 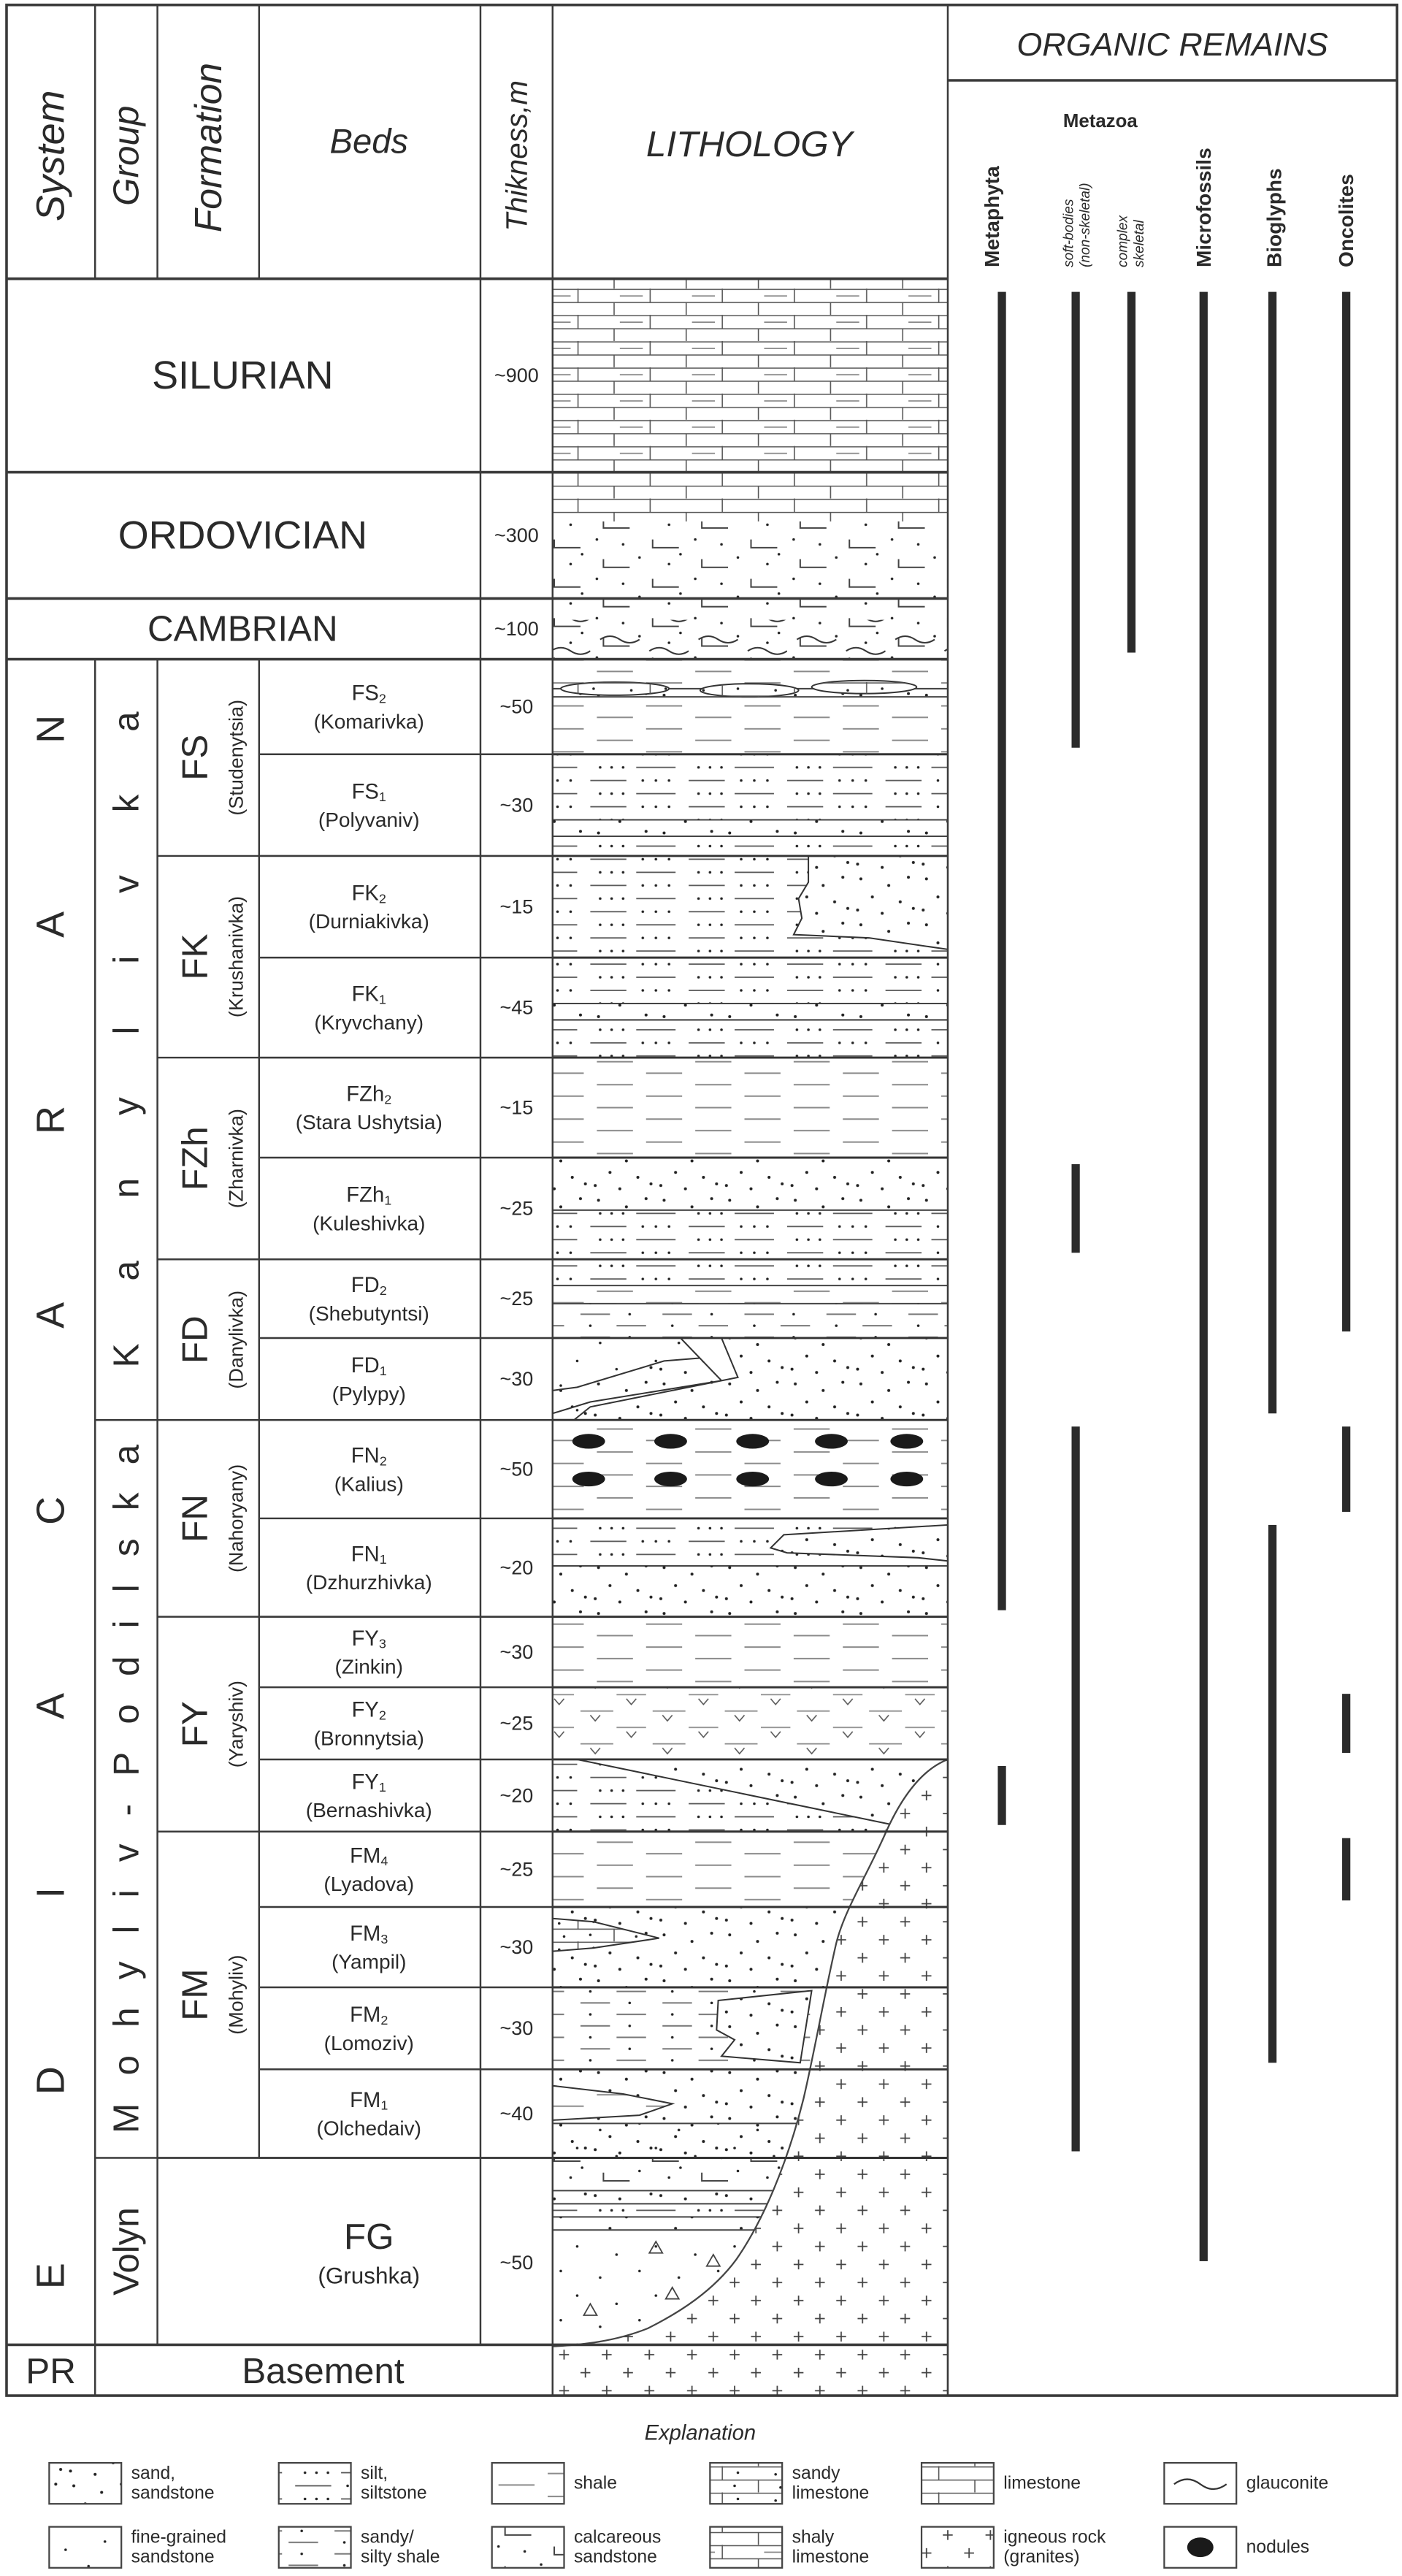 I want to click on legend-label: limestone, so click(x=1042, y=2483).